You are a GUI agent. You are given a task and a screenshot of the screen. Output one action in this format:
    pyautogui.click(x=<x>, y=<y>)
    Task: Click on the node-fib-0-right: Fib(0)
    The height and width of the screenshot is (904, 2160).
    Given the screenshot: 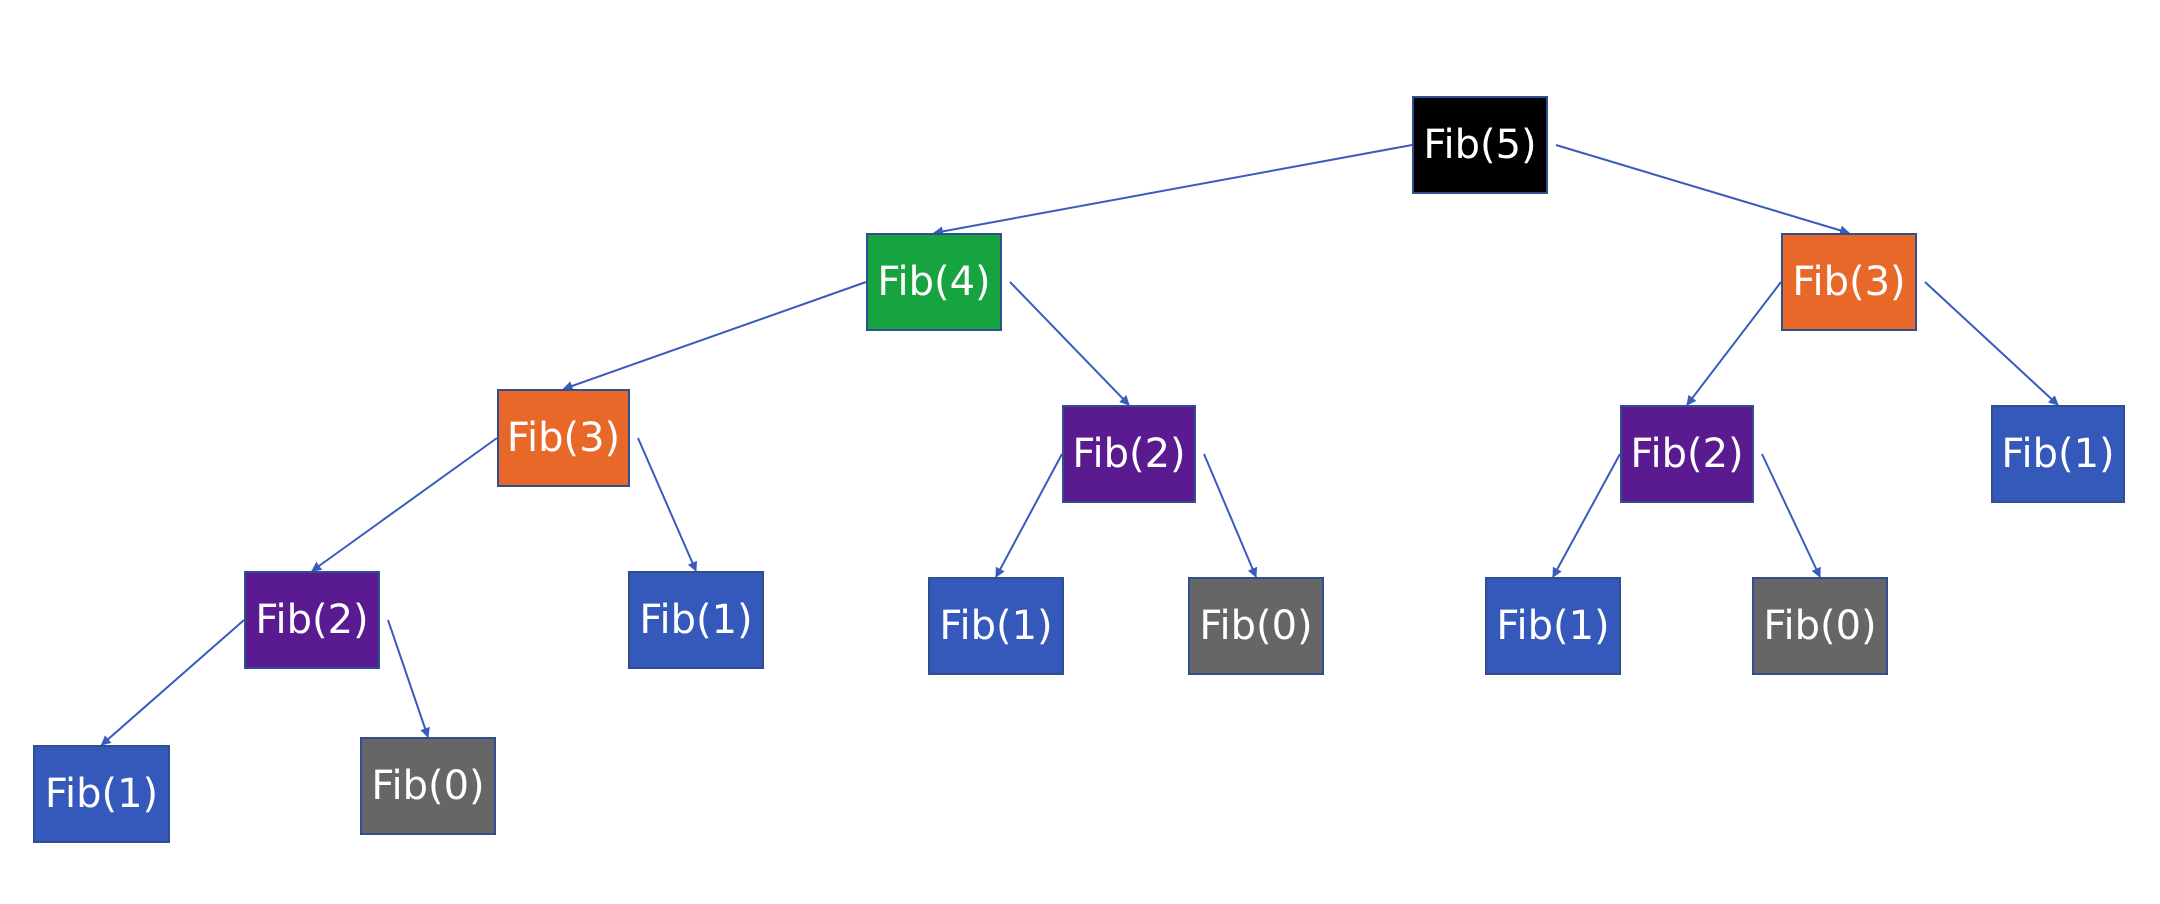 What is the action you would take?
    pyautogui.click(x=1820, y=626)
    